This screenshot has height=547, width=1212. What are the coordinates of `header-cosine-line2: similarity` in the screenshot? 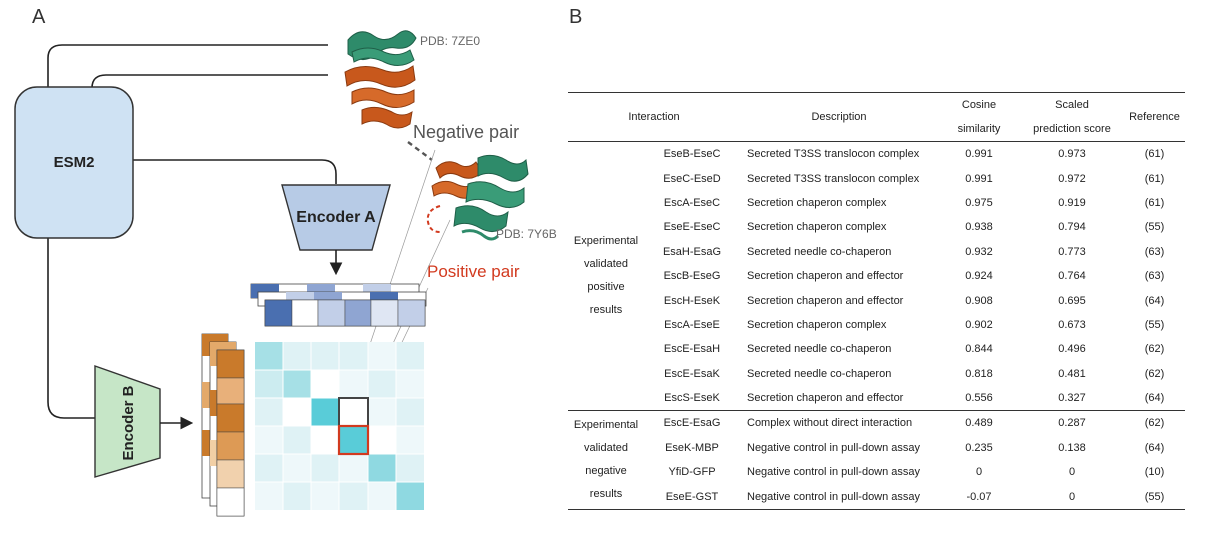 It's located at (979, 129).